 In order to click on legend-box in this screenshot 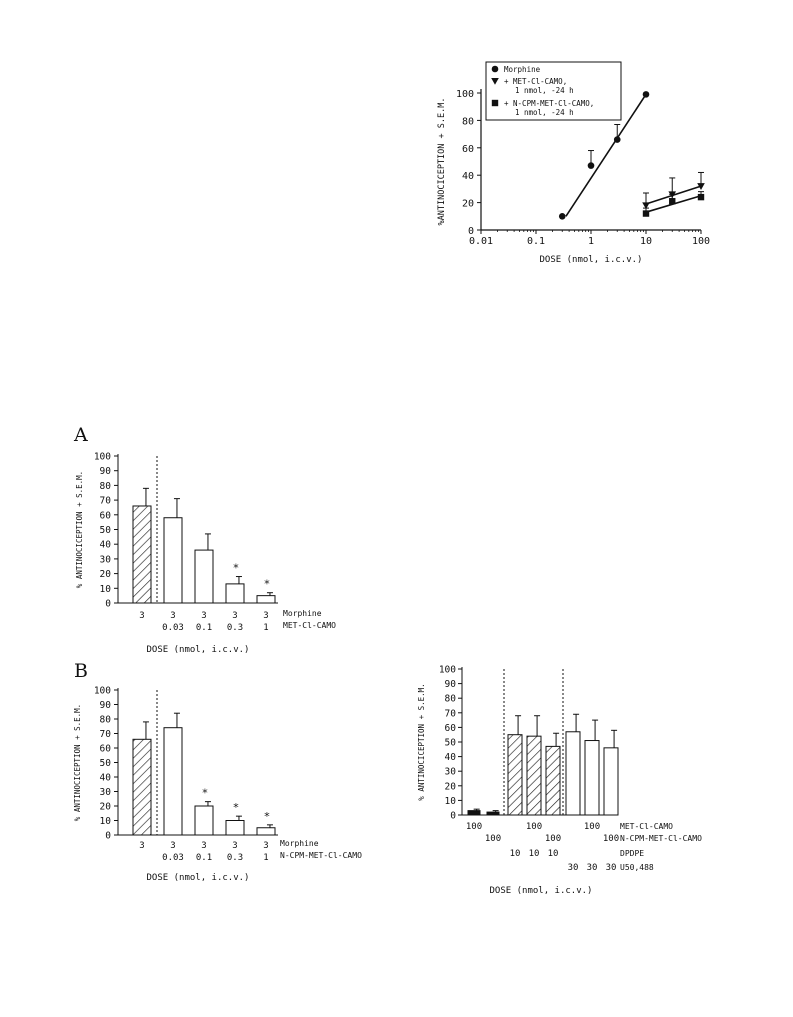, I will do `click(553, 91)`.